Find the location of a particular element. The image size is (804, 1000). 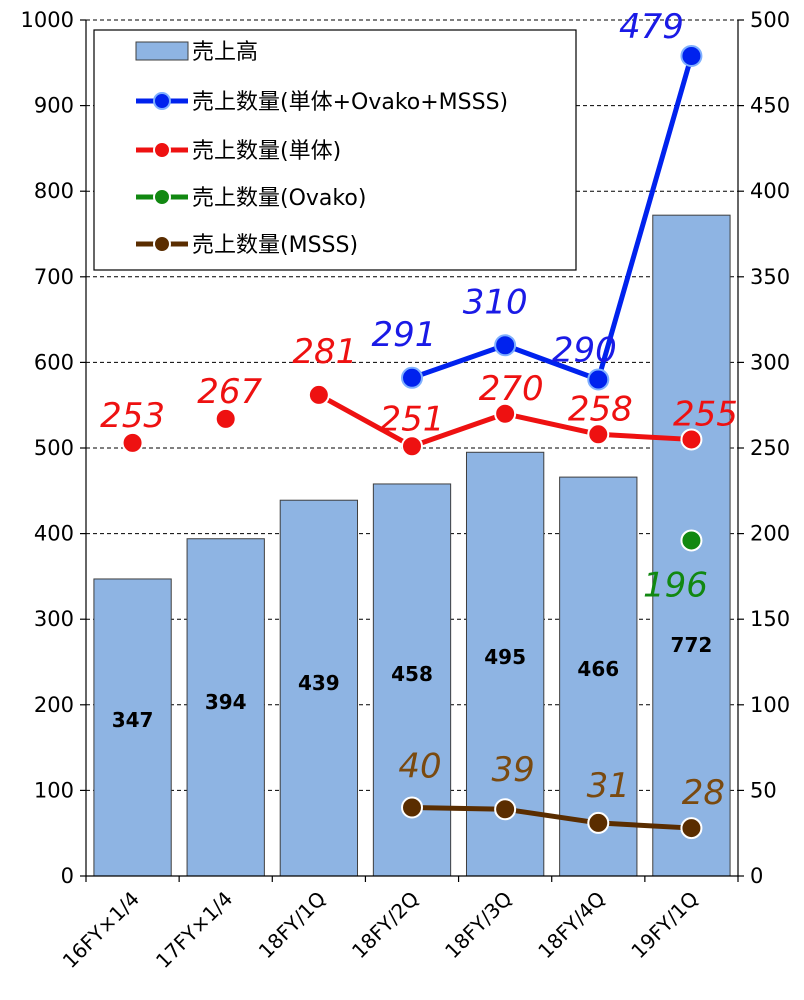

y-right-tick-label: 250 is located at coordinates (770, 448).